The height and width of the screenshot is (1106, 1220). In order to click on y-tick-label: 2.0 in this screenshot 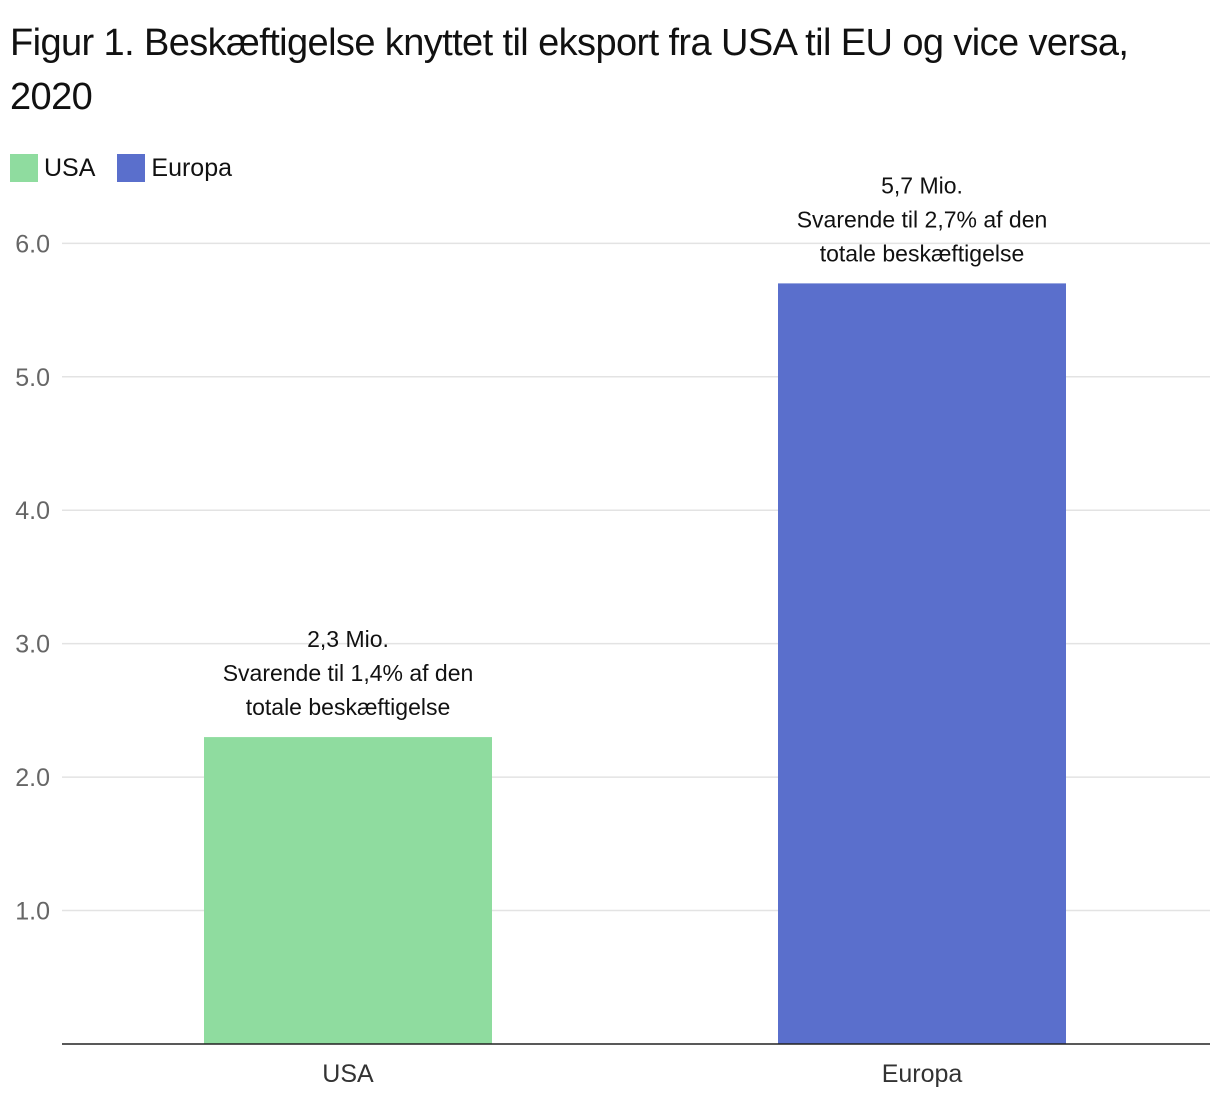, I will do `click(32, 778)`.